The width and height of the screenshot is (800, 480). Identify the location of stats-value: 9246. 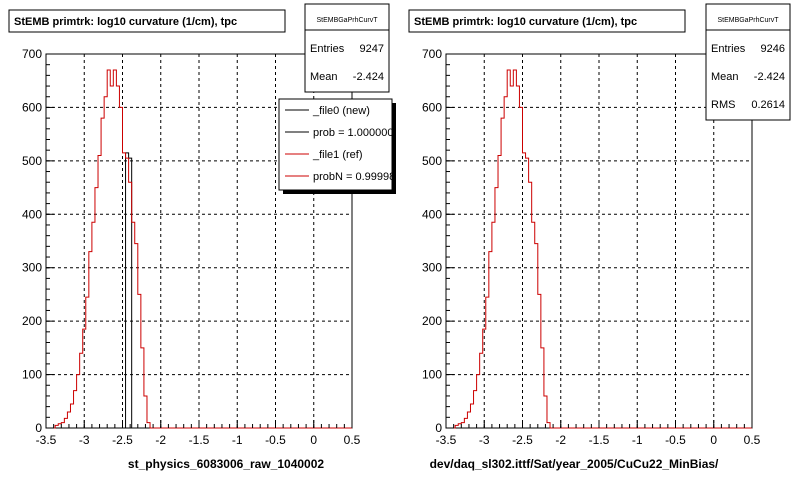
(773, 49).